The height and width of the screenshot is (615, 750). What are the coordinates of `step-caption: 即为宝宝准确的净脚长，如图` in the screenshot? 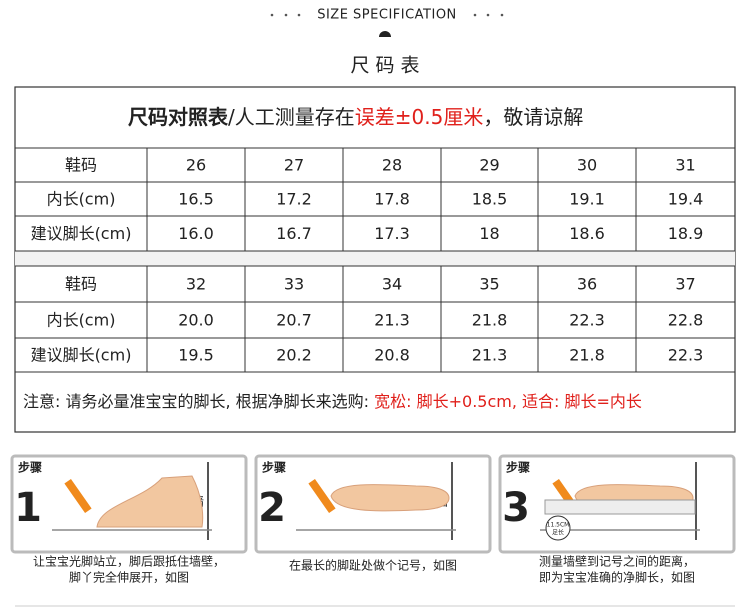 It's located at (617, 577).